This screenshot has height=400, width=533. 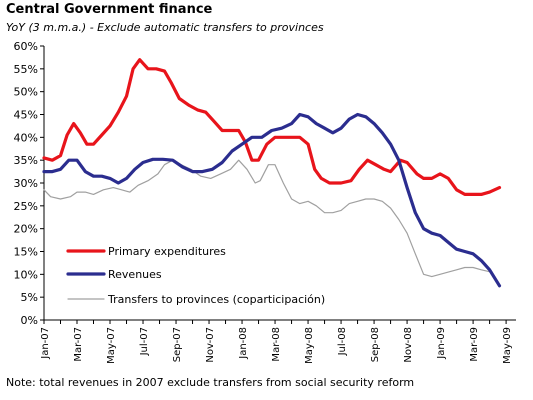 What do you see at coordinates (26, 183) in the screenshot?
I see `y-tick-label: 30%` at bounding box center [26, 183].